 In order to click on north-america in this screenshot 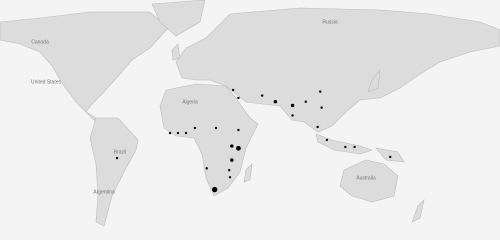, I will do `click(84, 62)`.